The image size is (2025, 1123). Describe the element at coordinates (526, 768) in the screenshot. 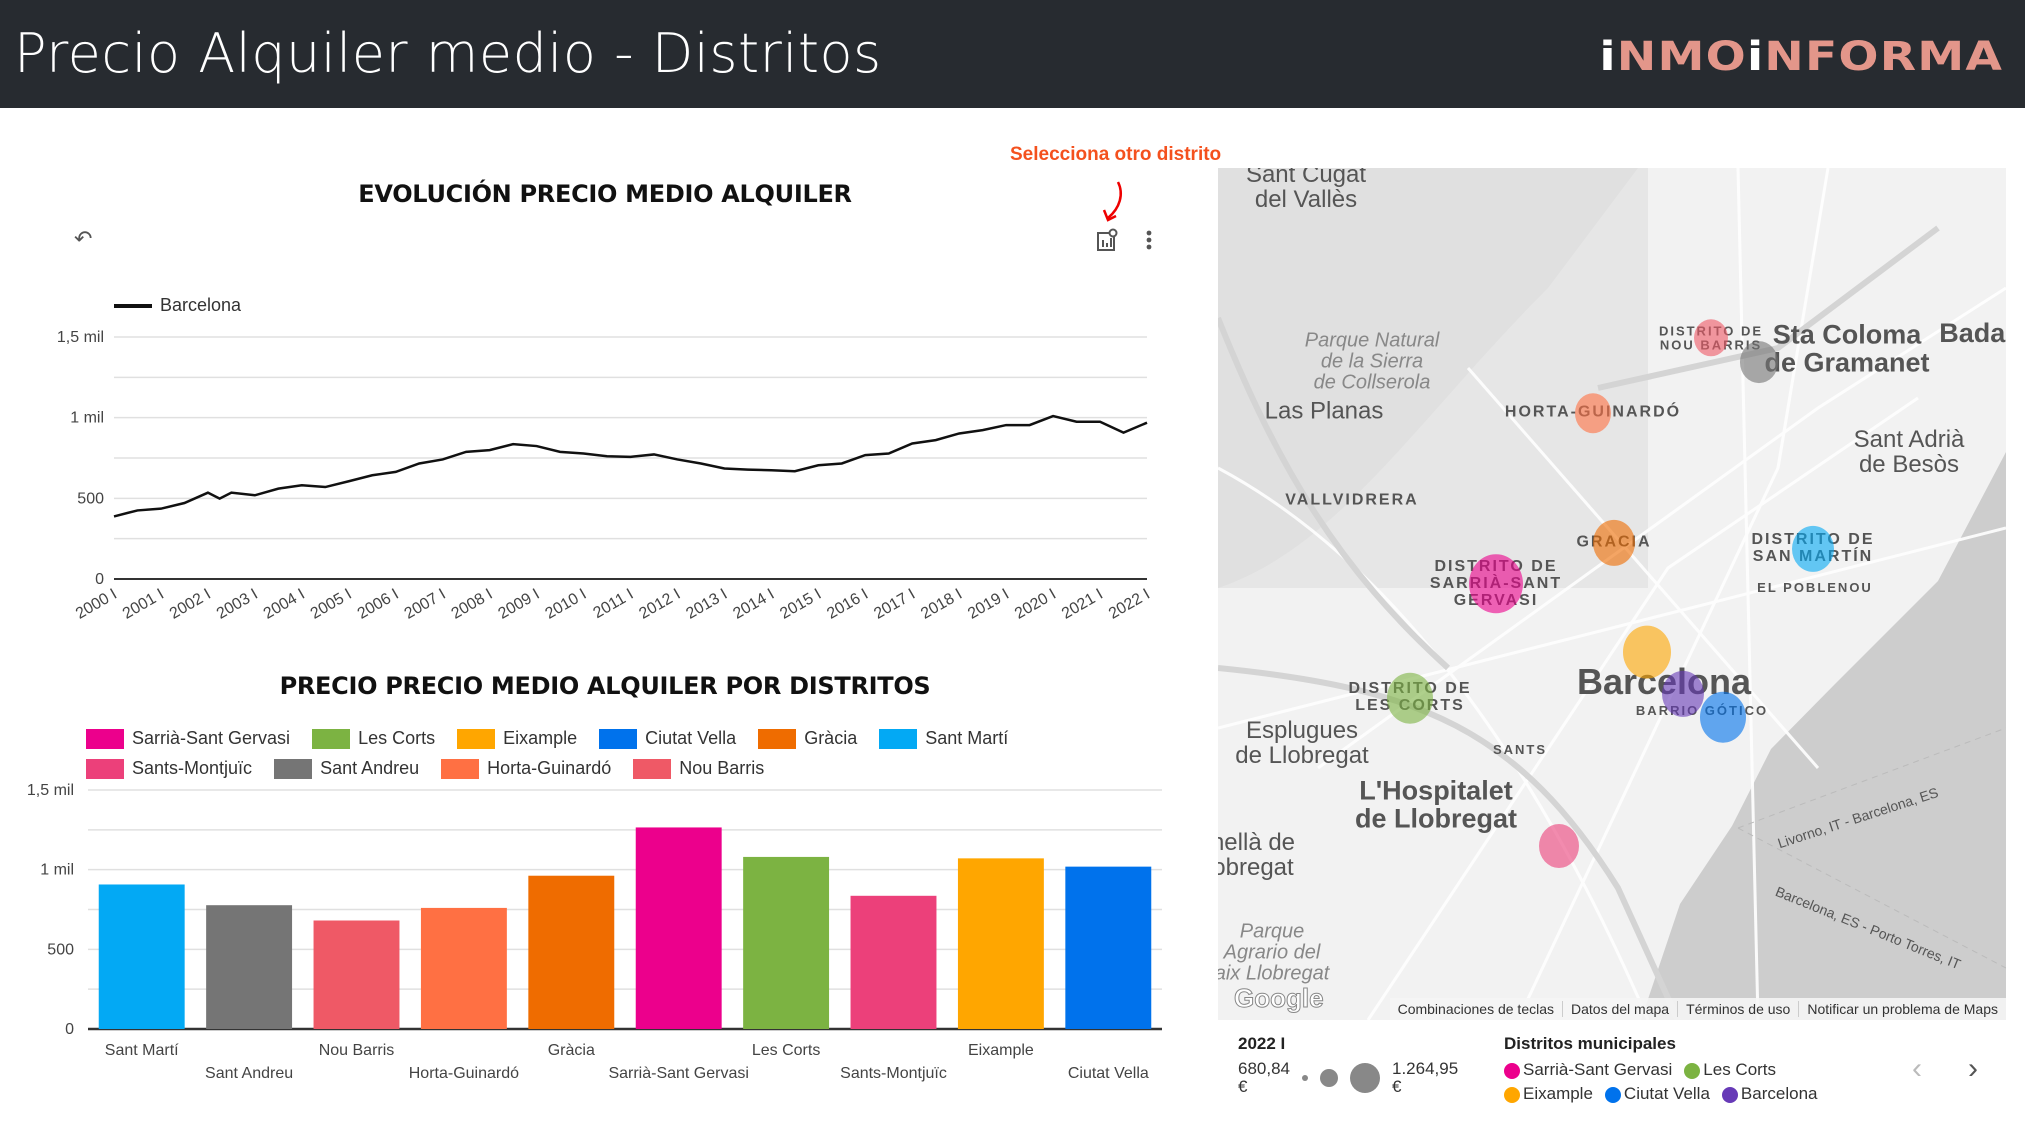

I see `bar-legend-item: Horta-Guinardó` at that location.